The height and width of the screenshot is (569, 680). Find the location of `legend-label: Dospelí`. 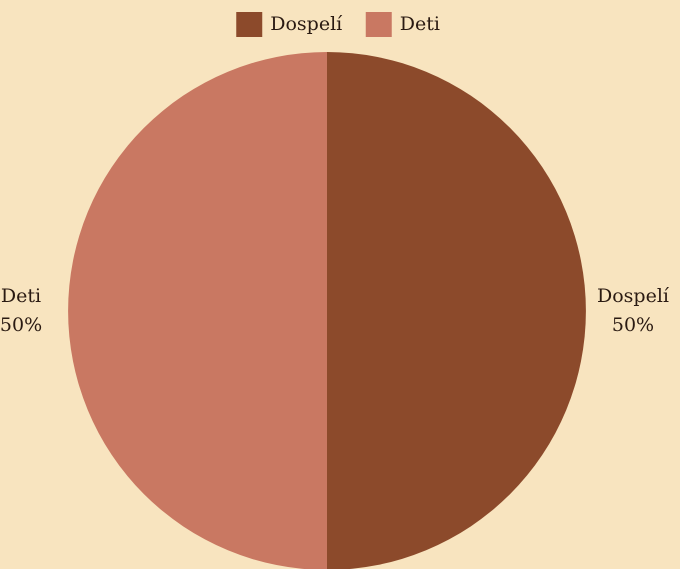

legend-label: Dospelí is located at coordinates (306, 24).